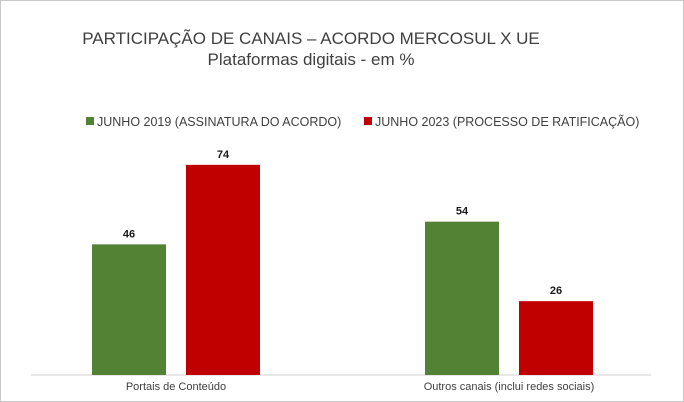 The width and height of the screenshot is (684, 402). Describe the element at coordinates (462, 212) in the screenshot. I see `data-label-series-1-category-2: 54` at that location.